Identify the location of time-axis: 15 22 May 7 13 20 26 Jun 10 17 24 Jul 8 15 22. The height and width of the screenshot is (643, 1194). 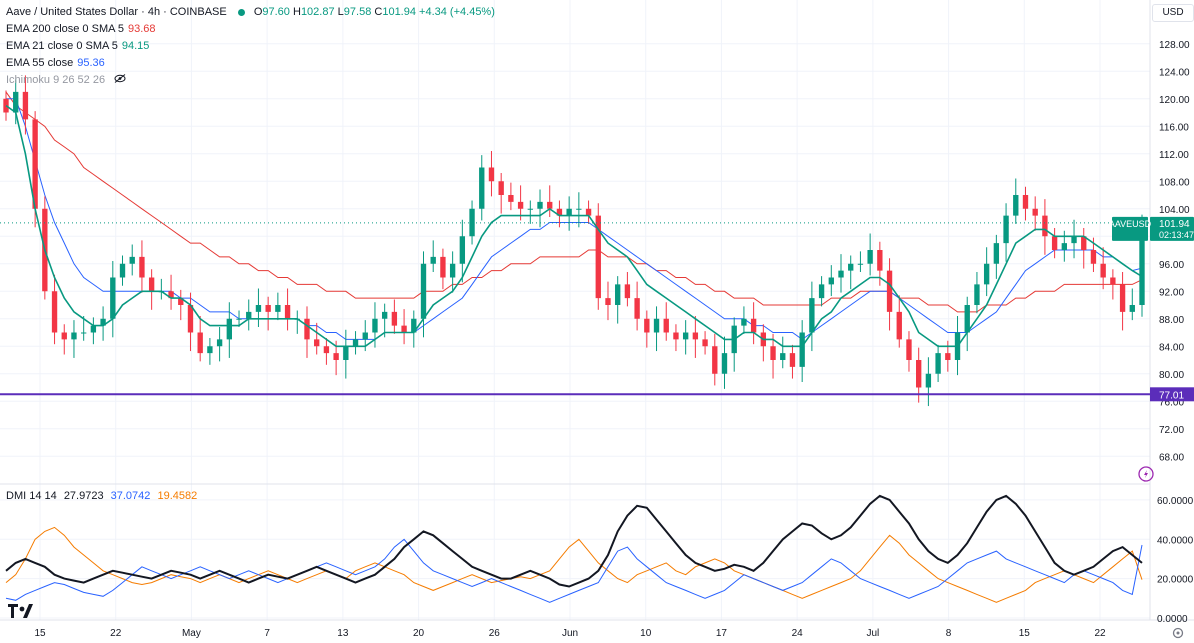
(570, 633).